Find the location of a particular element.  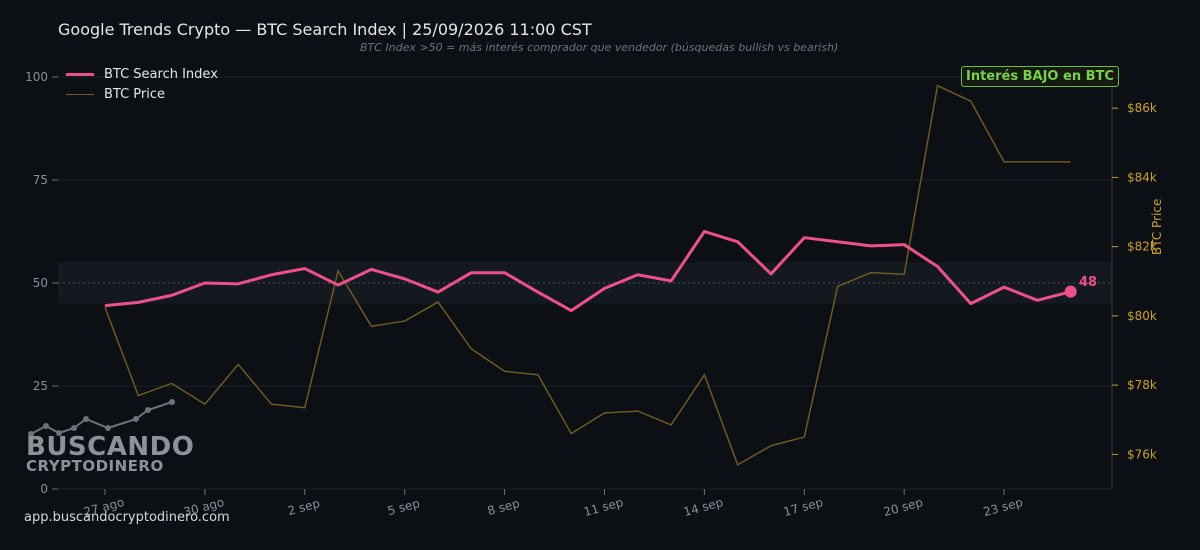

x-tick-label: 20 sep is located at coordinates (903, 507).